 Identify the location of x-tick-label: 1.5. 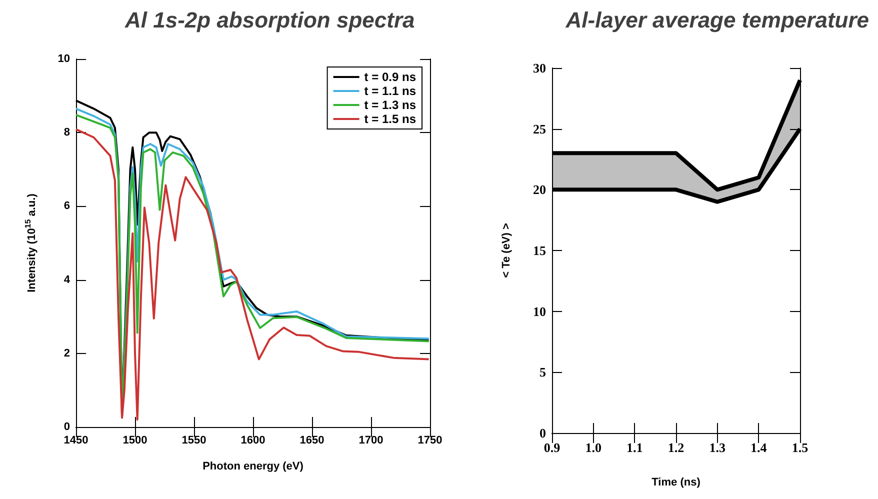
(800, 447).